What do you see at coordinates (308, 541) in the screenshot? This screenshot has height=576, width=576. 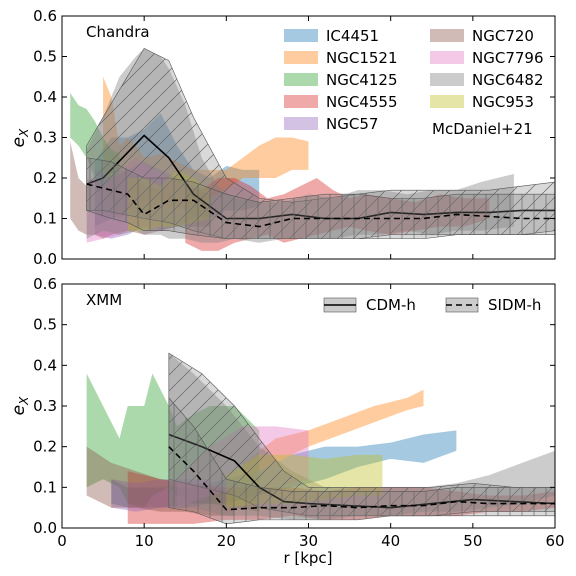 I see `xmm-x-tick-label: 30` at bounding box center [308, 541].